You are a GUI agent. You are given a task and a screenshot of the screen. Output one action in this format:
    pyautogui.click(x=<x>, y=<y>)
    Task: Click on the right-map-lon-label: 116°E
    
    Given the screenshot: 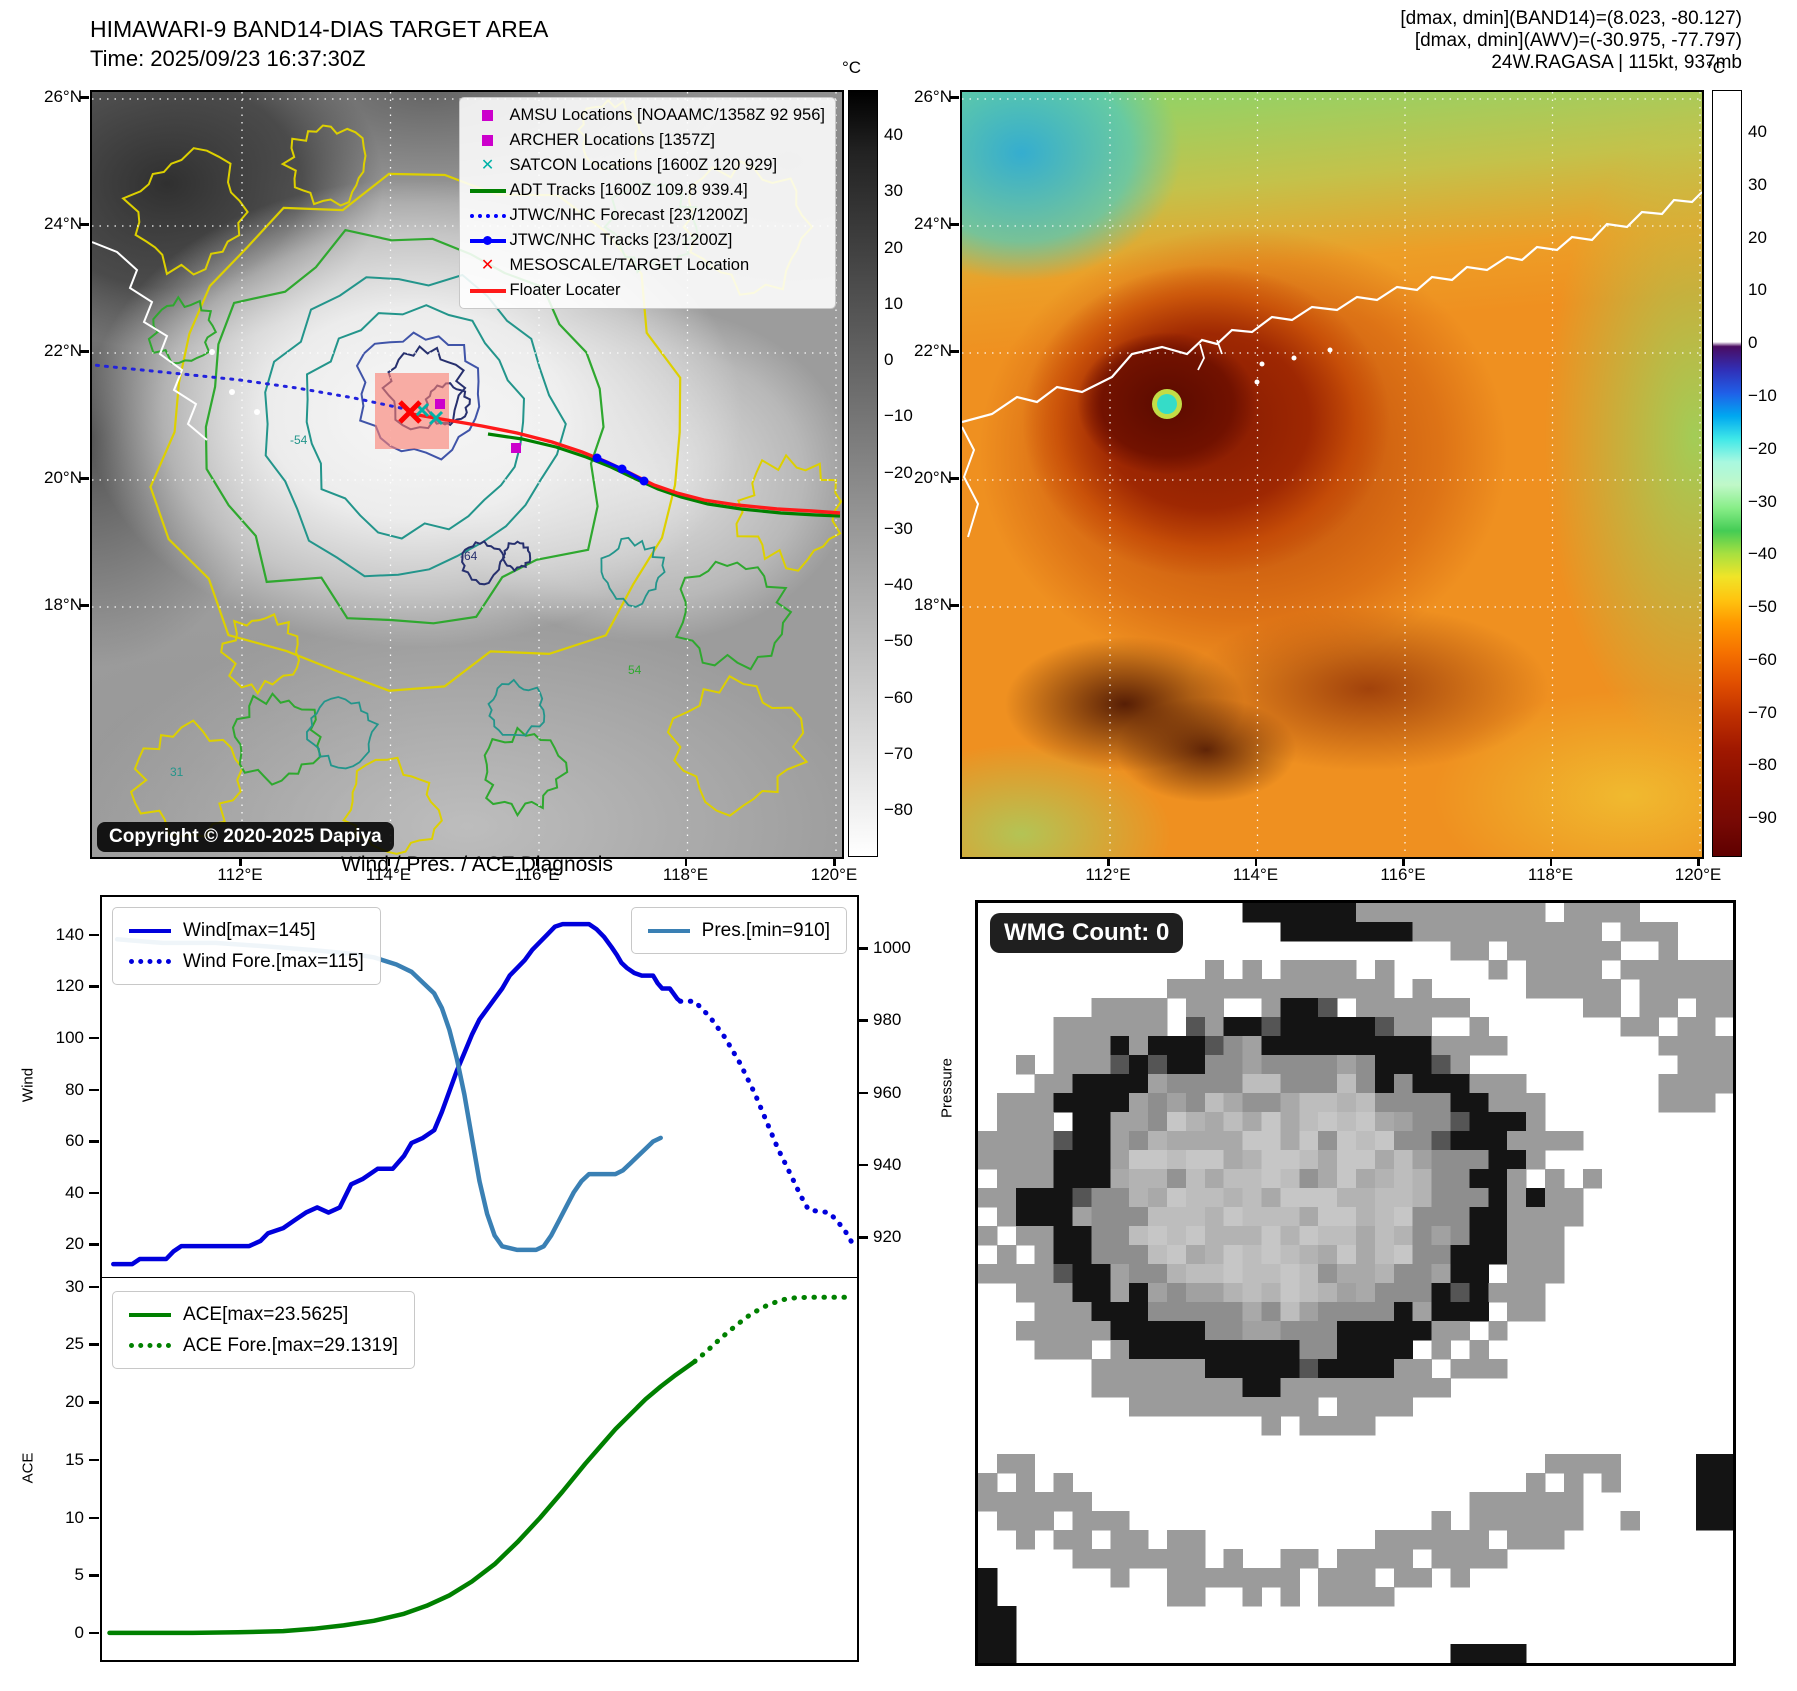 What is the action you would take?
    pyautogui.click(x=1403, y=874)
    